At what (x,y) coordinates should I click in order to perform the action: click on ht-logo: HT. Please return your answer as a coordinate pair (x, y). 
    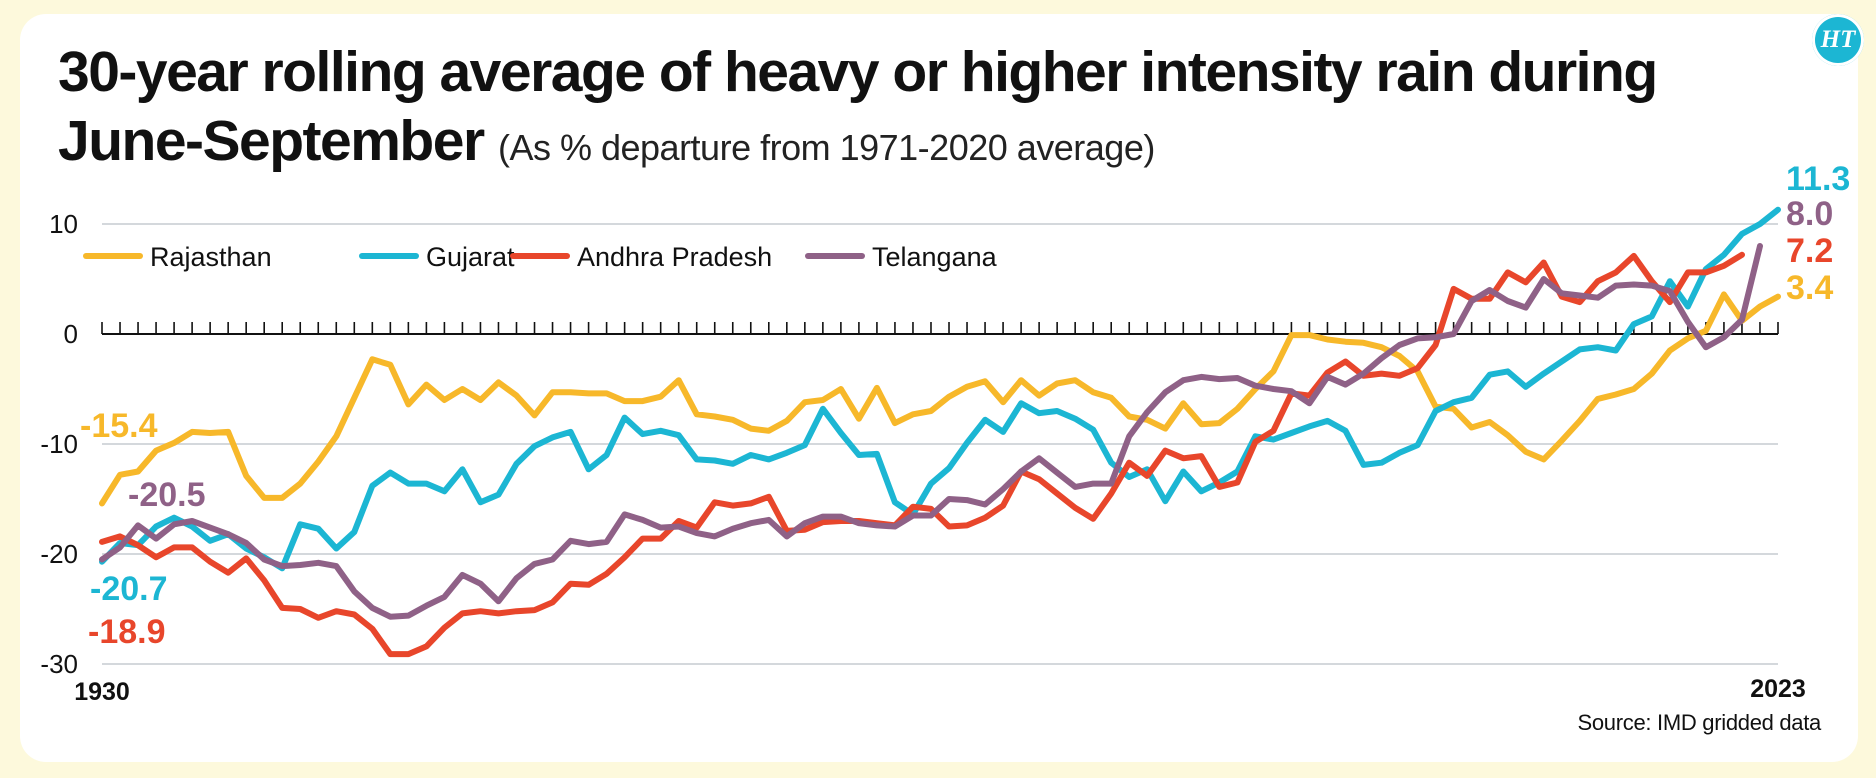
    Looking at the image, I should click on (1838, 40).